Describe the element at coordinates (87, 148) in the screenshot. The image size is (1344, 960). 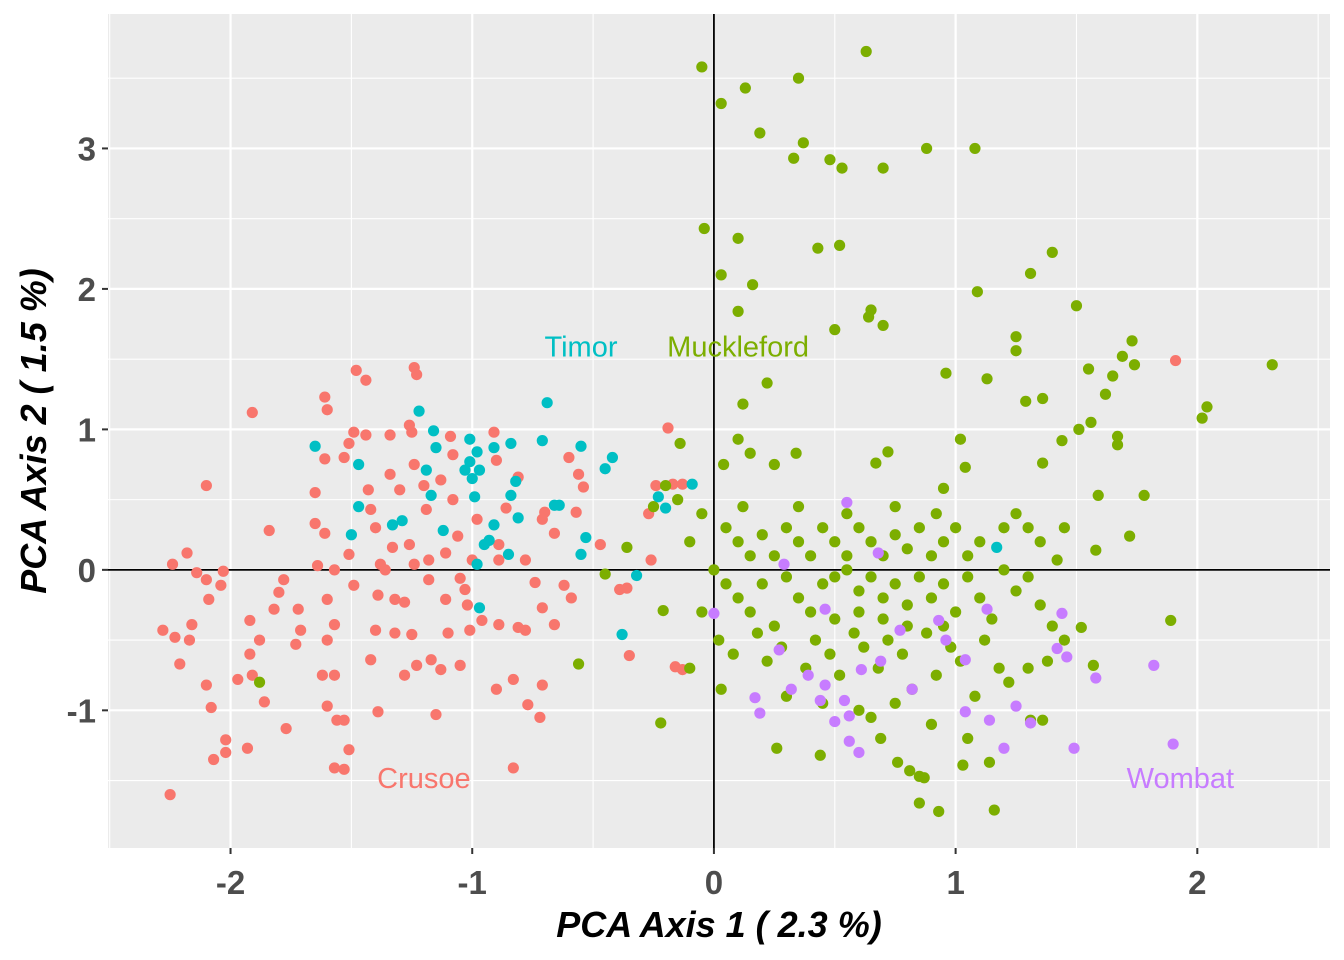
I see `y-tick-label: 3` at that location.